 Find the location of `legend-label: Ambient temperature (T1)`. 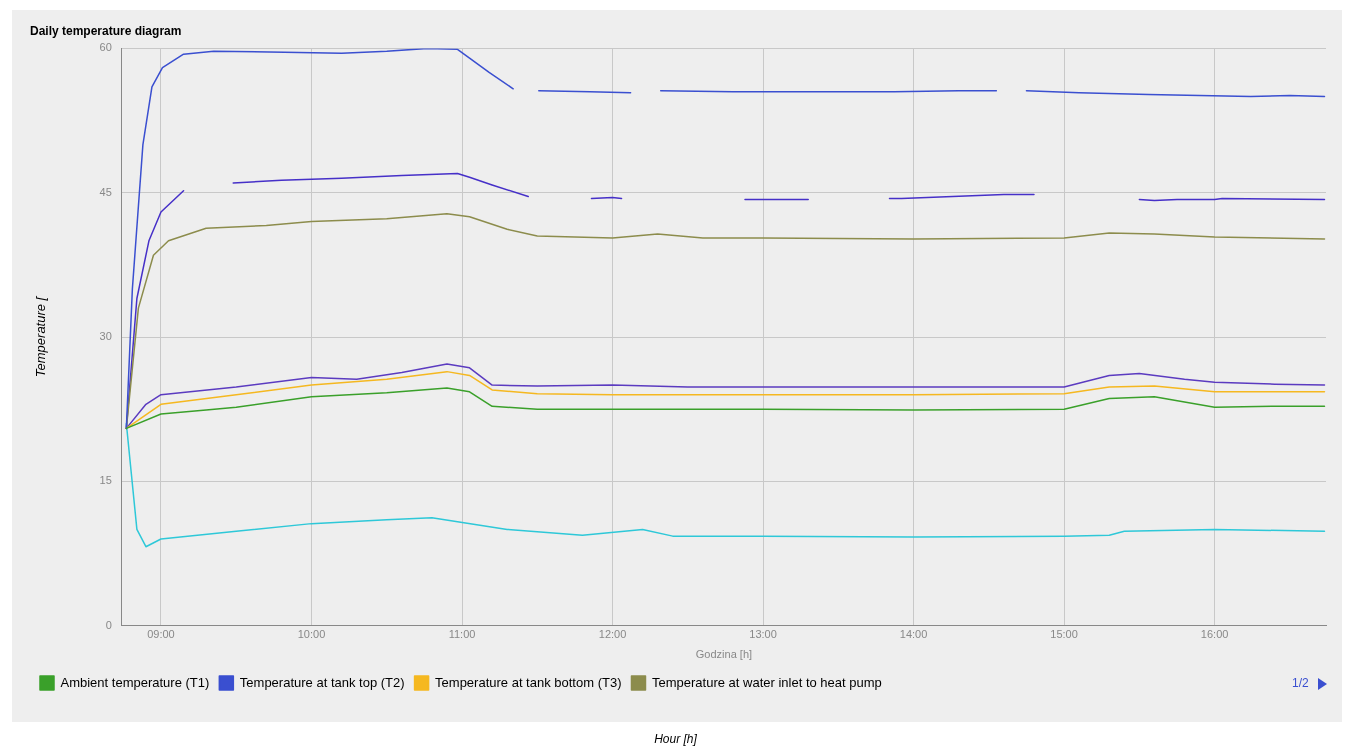

legend-label: Ambient temperature (T1) is located at coordinates (135, 682).